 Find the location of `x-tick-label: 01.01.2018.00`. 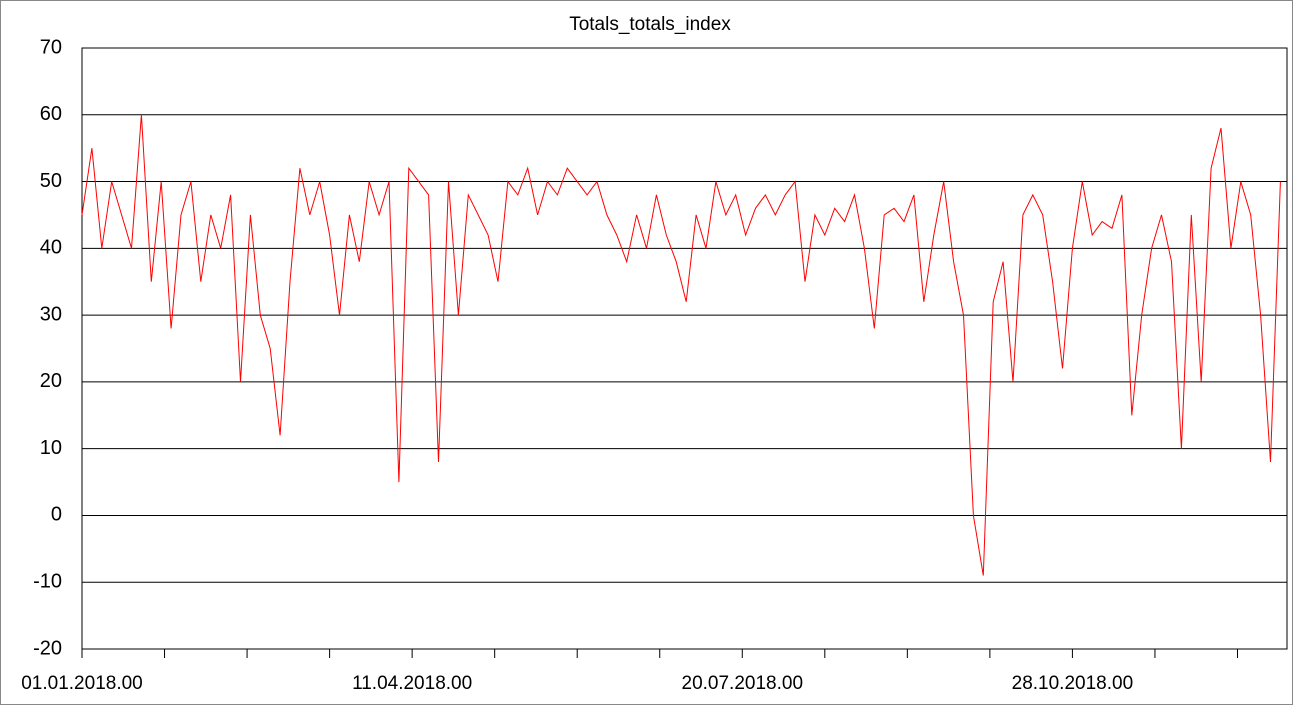

x-tick-label: 01.01.2018.00 is located at coordinates (82, 683).